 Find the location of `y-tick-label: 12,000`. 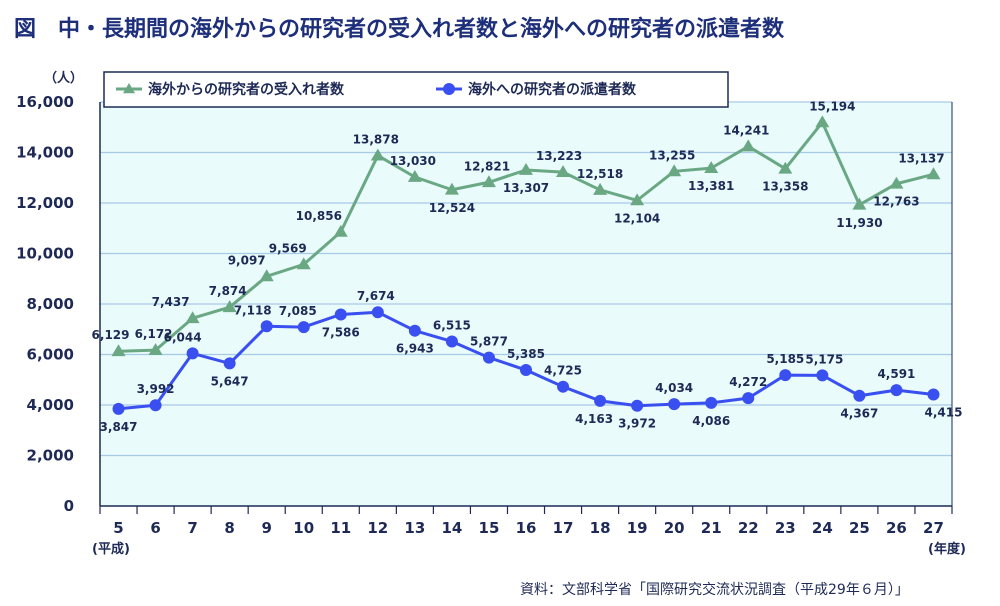

y-tick-label: 12,000 is located at coordinates (45, 203).